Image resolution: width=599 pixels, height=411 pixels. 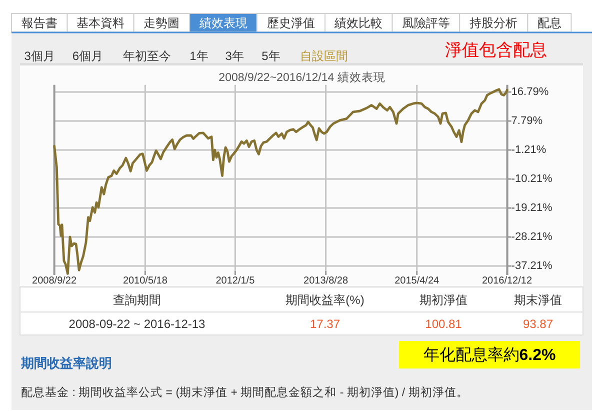 I want to click on text: 1年, so click(x=199, y=56).